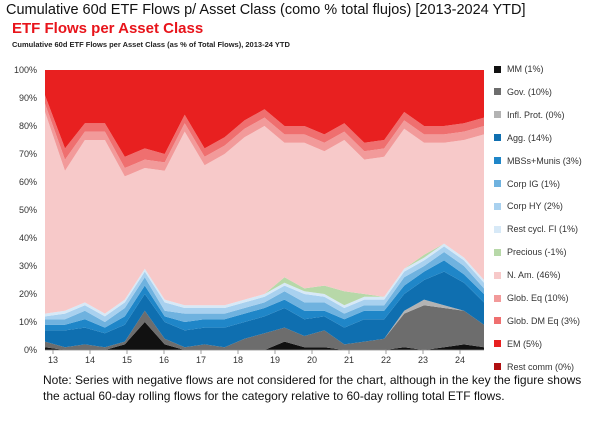  I want to click on legend-label: Rest comm (0%), so click(541, 366).